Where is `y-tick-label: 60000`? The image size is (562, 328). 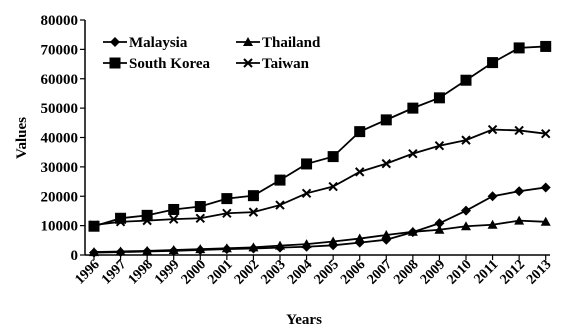 y-tick-label: 60000 is located at coordinates (60, 80).